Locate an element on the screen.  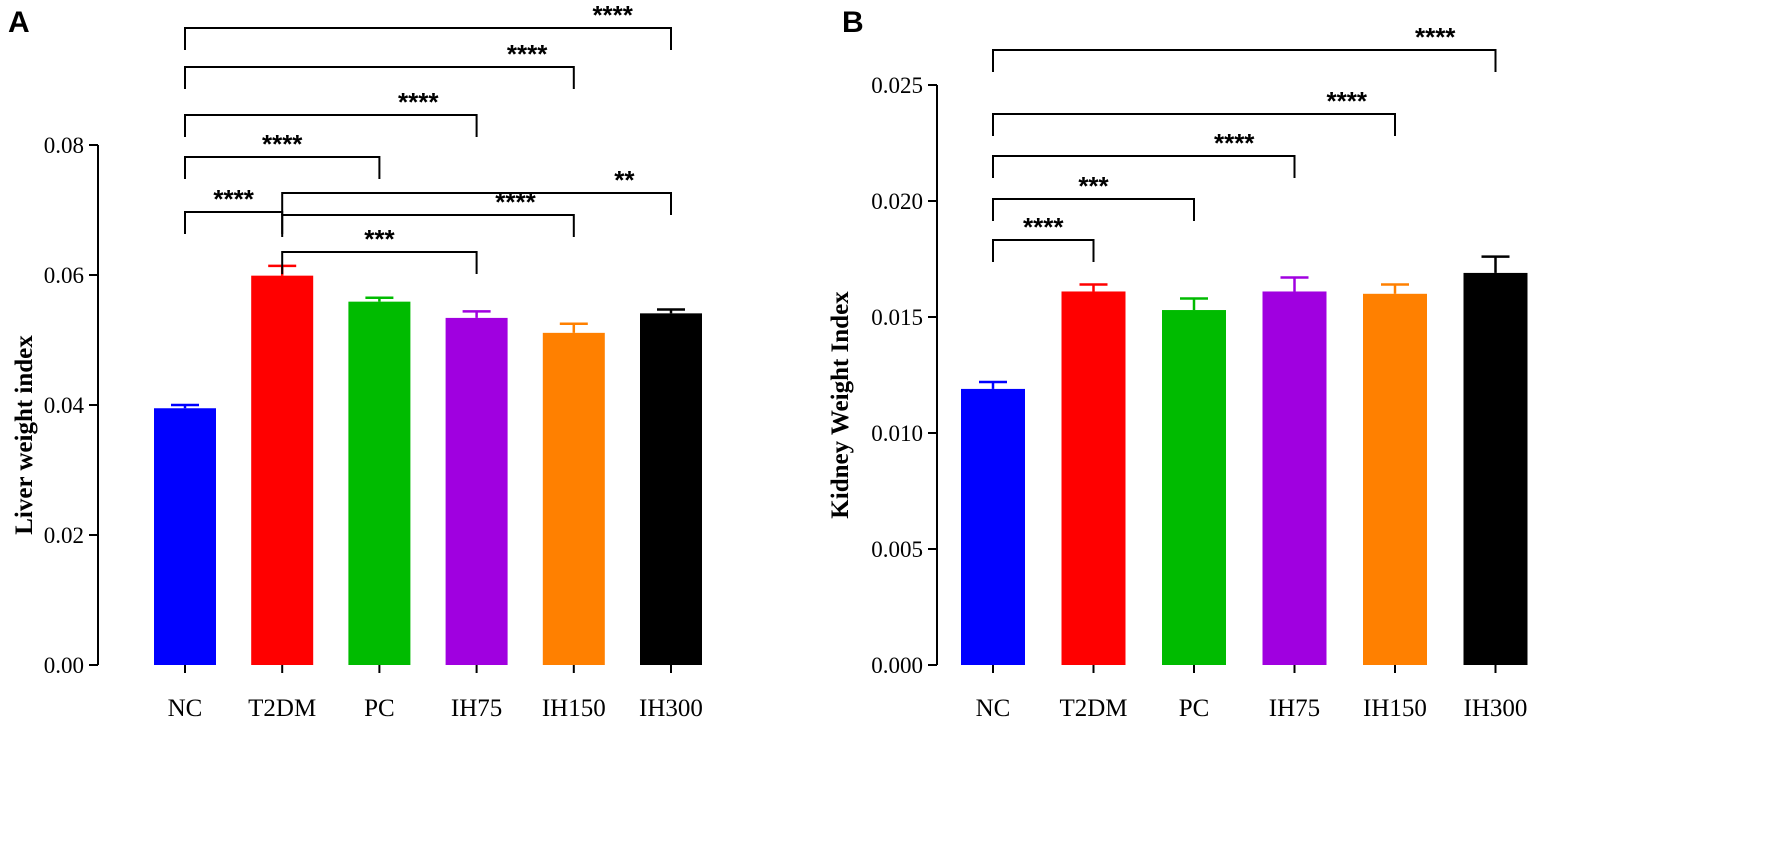
y-tick-label: 0.010 is located at coordinates (897, 433).